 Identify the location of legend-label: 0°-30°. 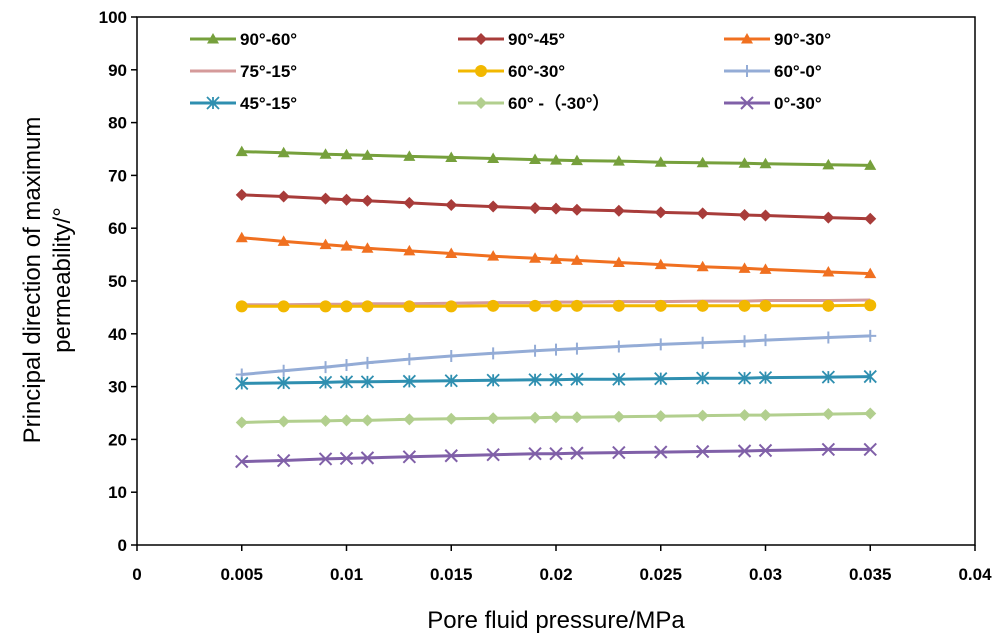
(798, 103).